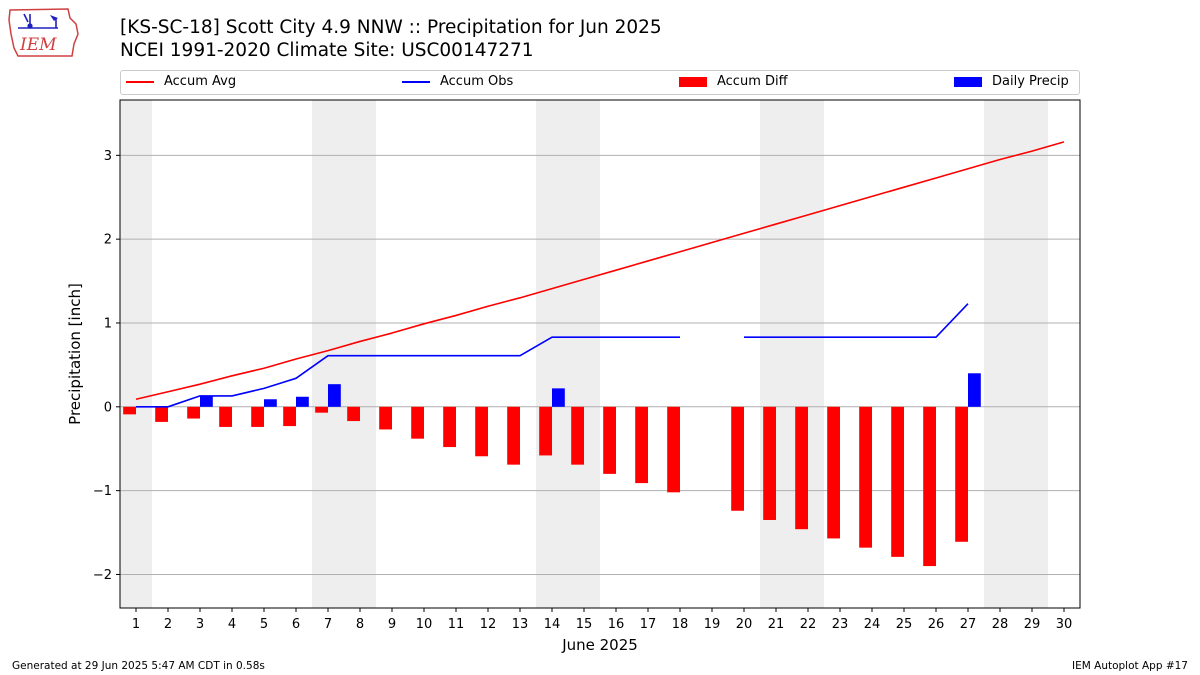 Image resolution: width=1200 pixels, height=675 pixels. What do you see at coordinates (968, 81) in the screenshot?
I see `legend-patch-blue-icon` at bounding box center [968, 81].